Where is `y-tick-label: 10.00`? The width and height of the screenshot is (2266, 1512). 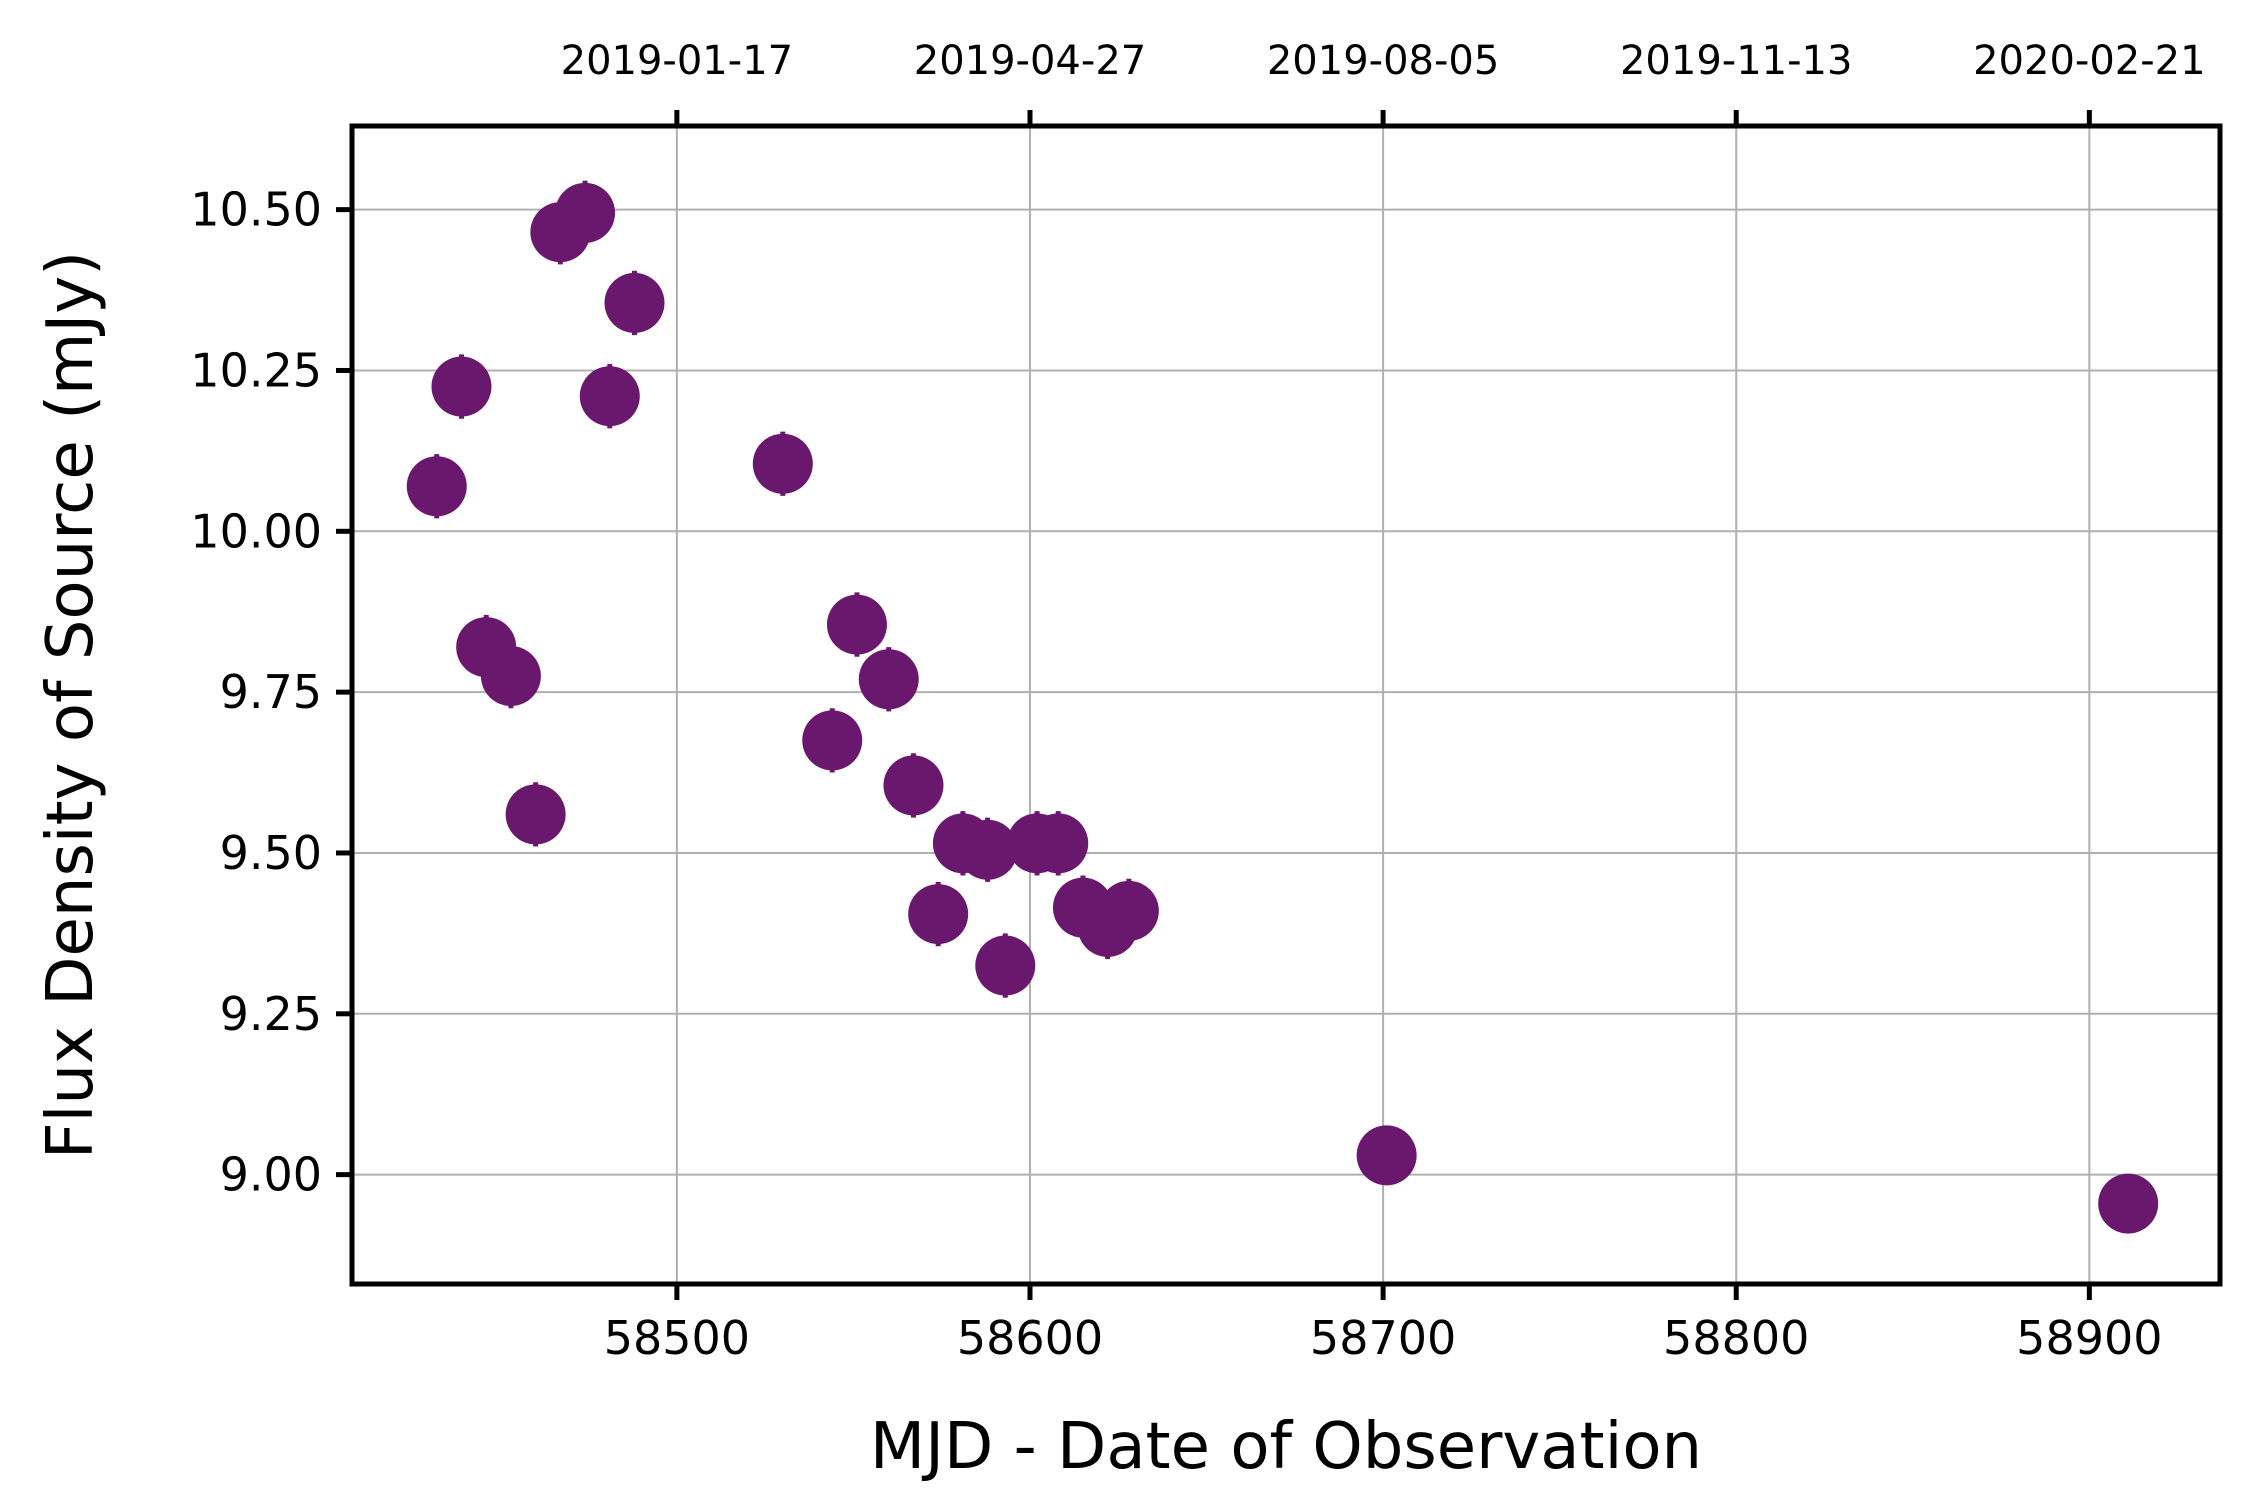 y-tick-label: 10.00 is located at coordinates (256, 531).